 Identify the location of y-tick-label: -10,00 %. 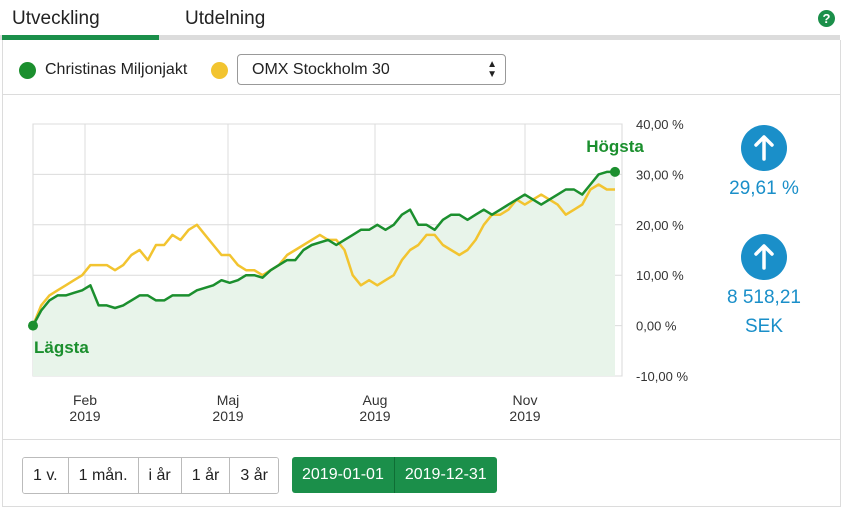
(662, 376).